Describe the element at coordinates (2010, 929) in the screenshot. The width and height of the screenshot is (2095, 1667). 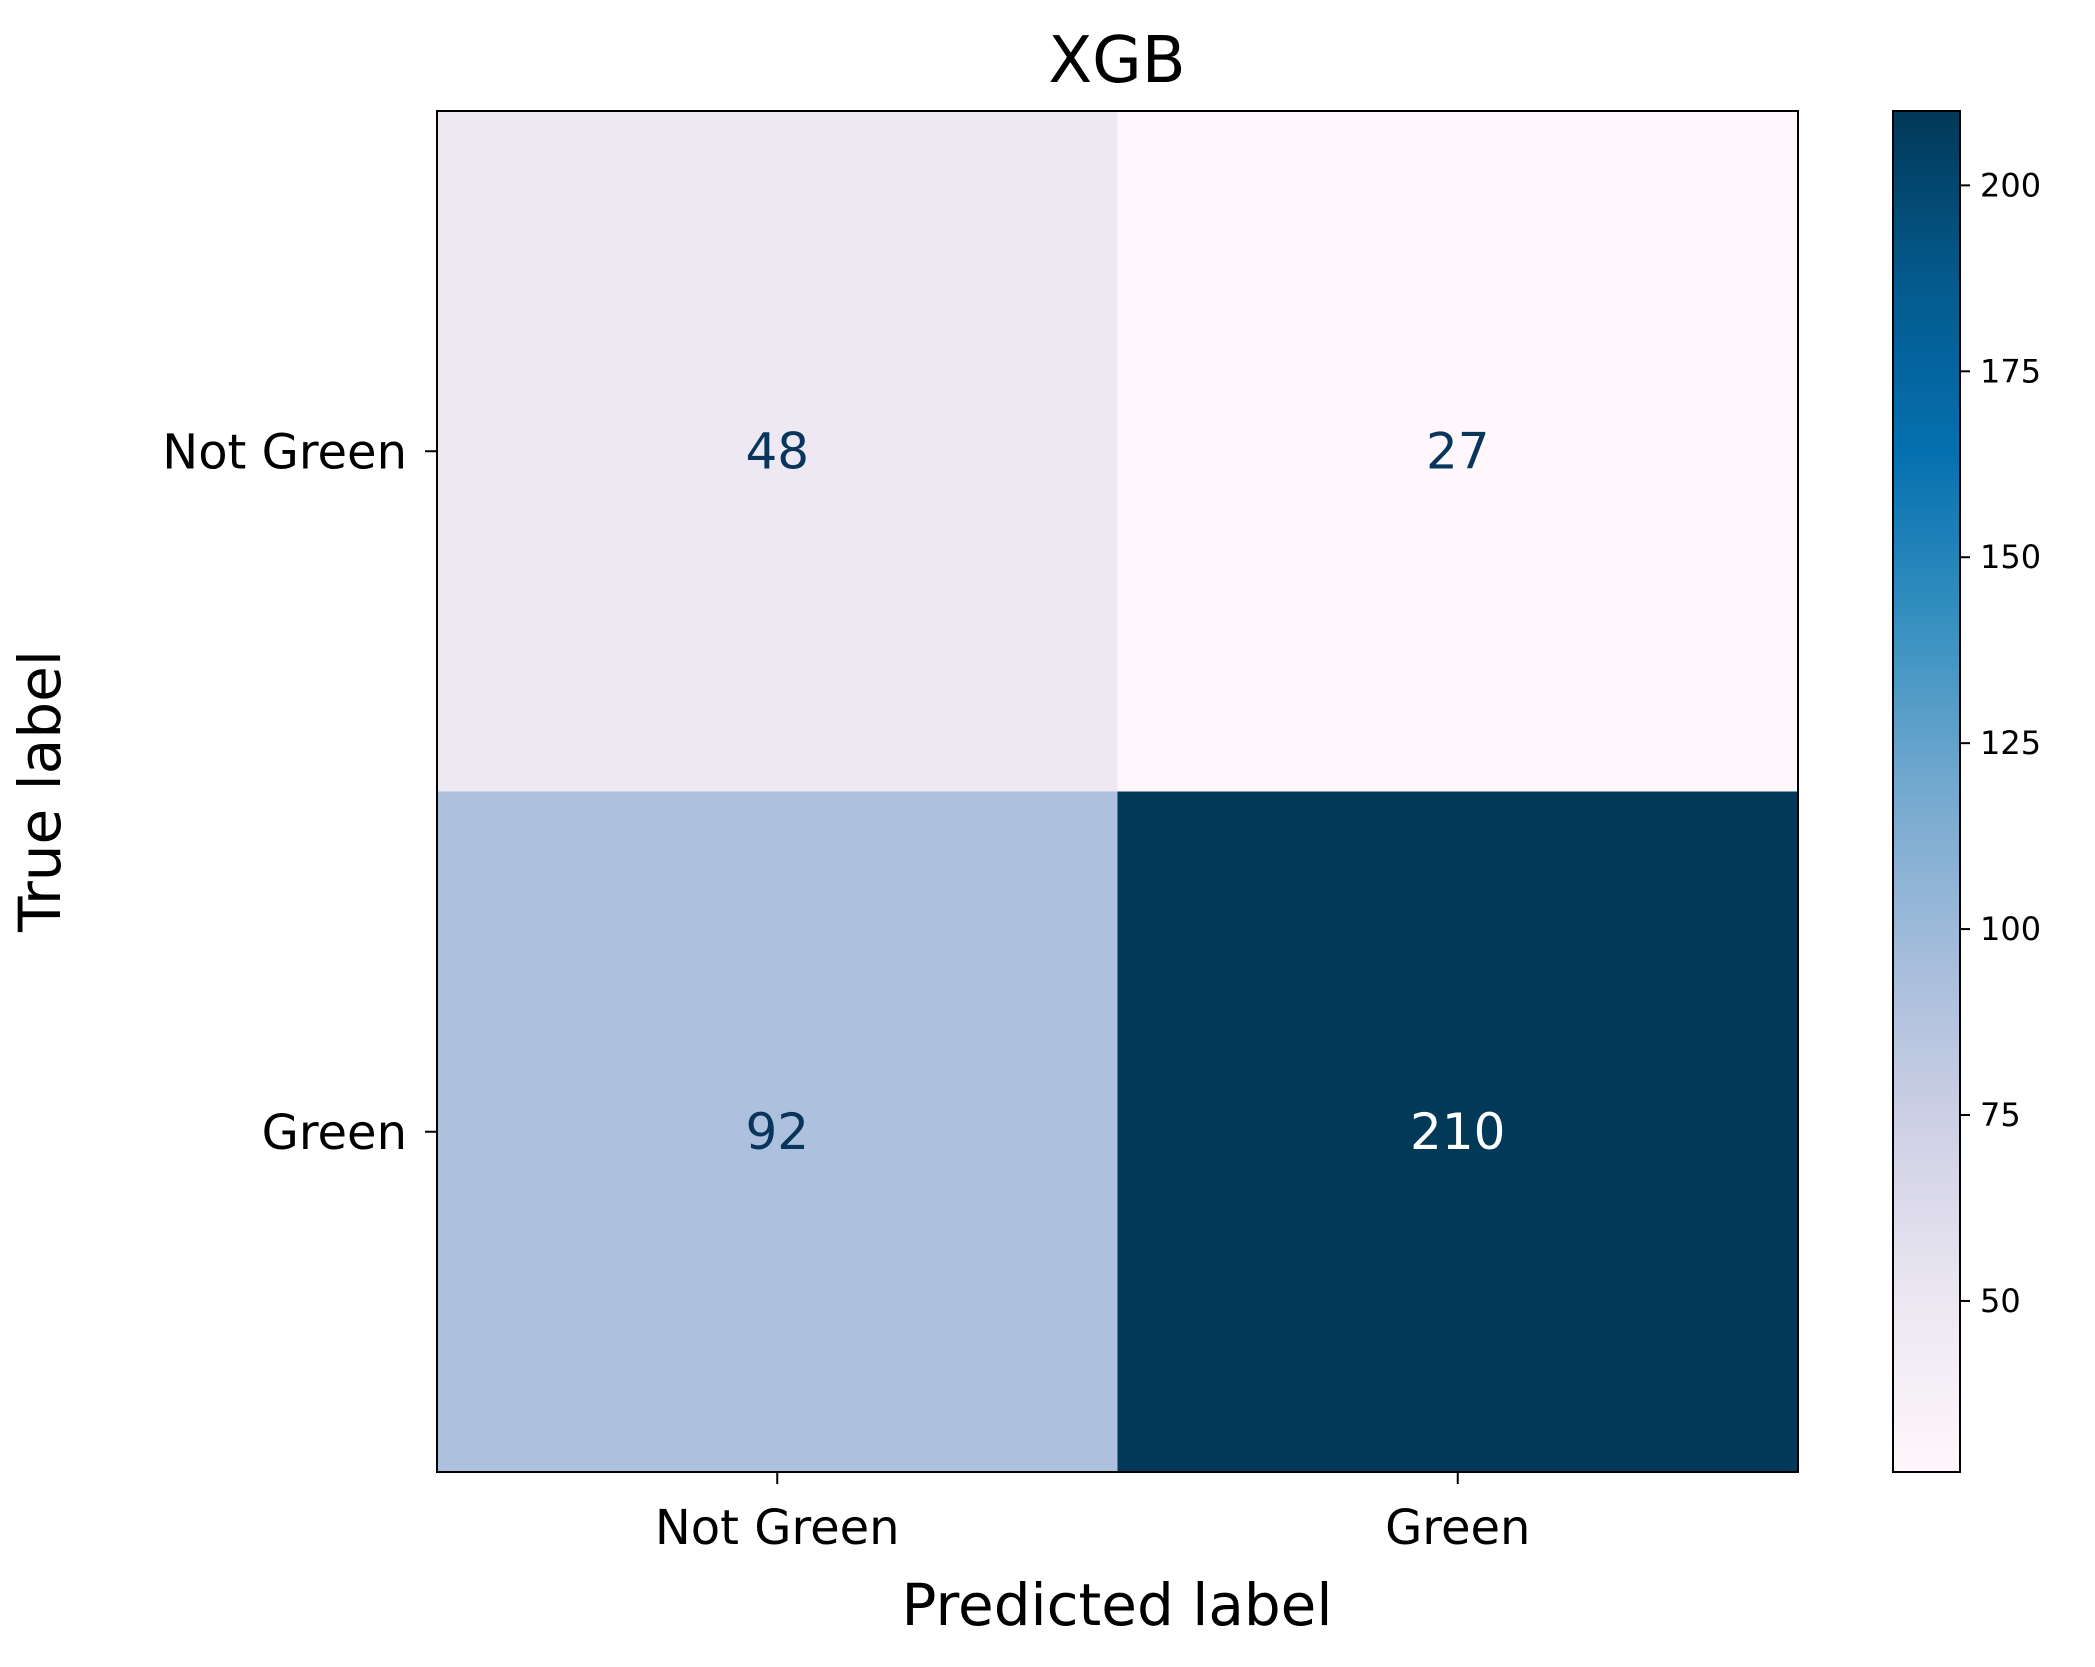
I see `colorbar-tick-label: 100` at that location.